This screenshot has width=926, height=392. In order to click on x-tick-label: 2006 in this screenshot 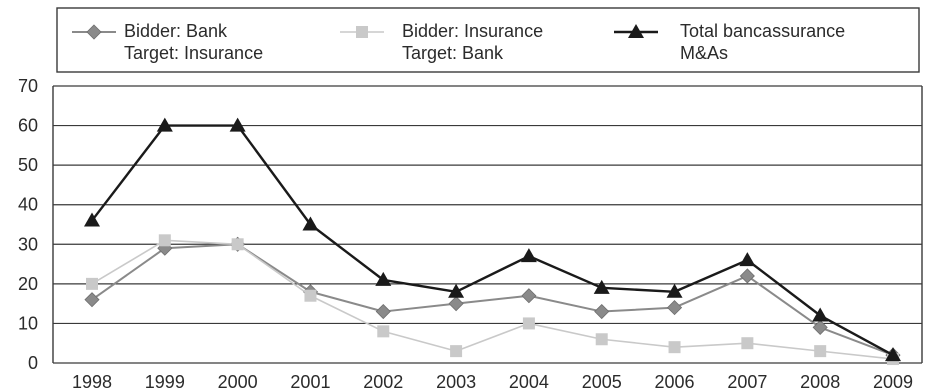, I will do `click(675, 382)`.